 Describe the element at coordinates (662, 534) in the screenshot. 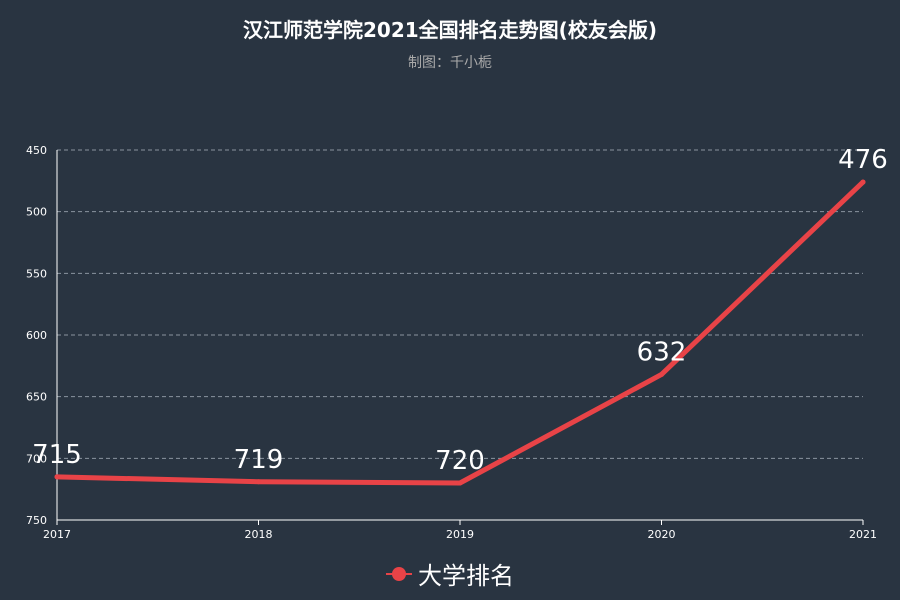

I see `x-tick-label: 2020` at that location.